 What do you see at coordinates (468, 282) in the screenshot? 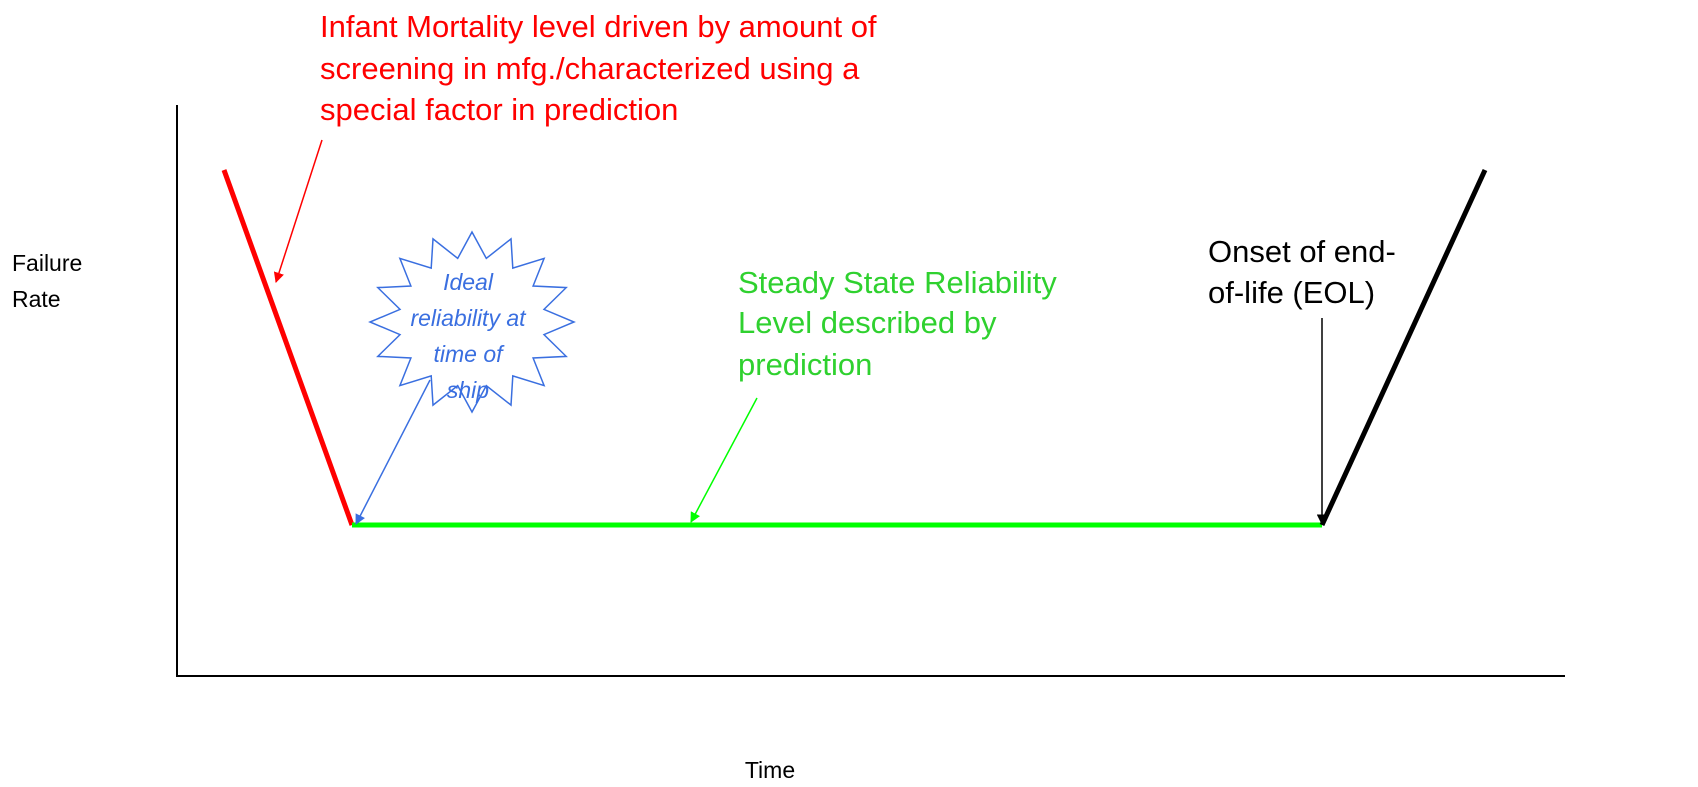
I see `annotation: Ideal` at bounding box center [468, 282].